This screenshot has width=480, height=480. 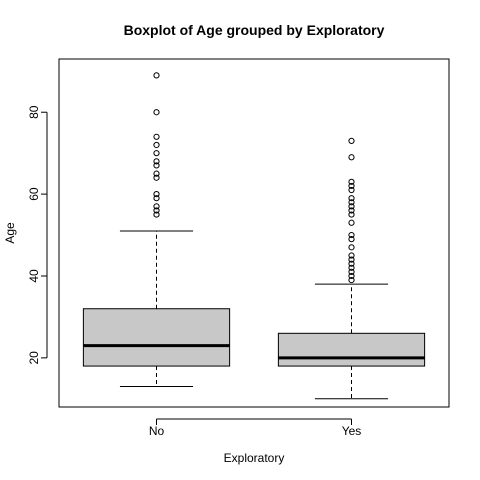 What do you see at coordinates (34, 358) in the screenshot?
I see `y-tick-label: 20` at bounding box center [34, 358].